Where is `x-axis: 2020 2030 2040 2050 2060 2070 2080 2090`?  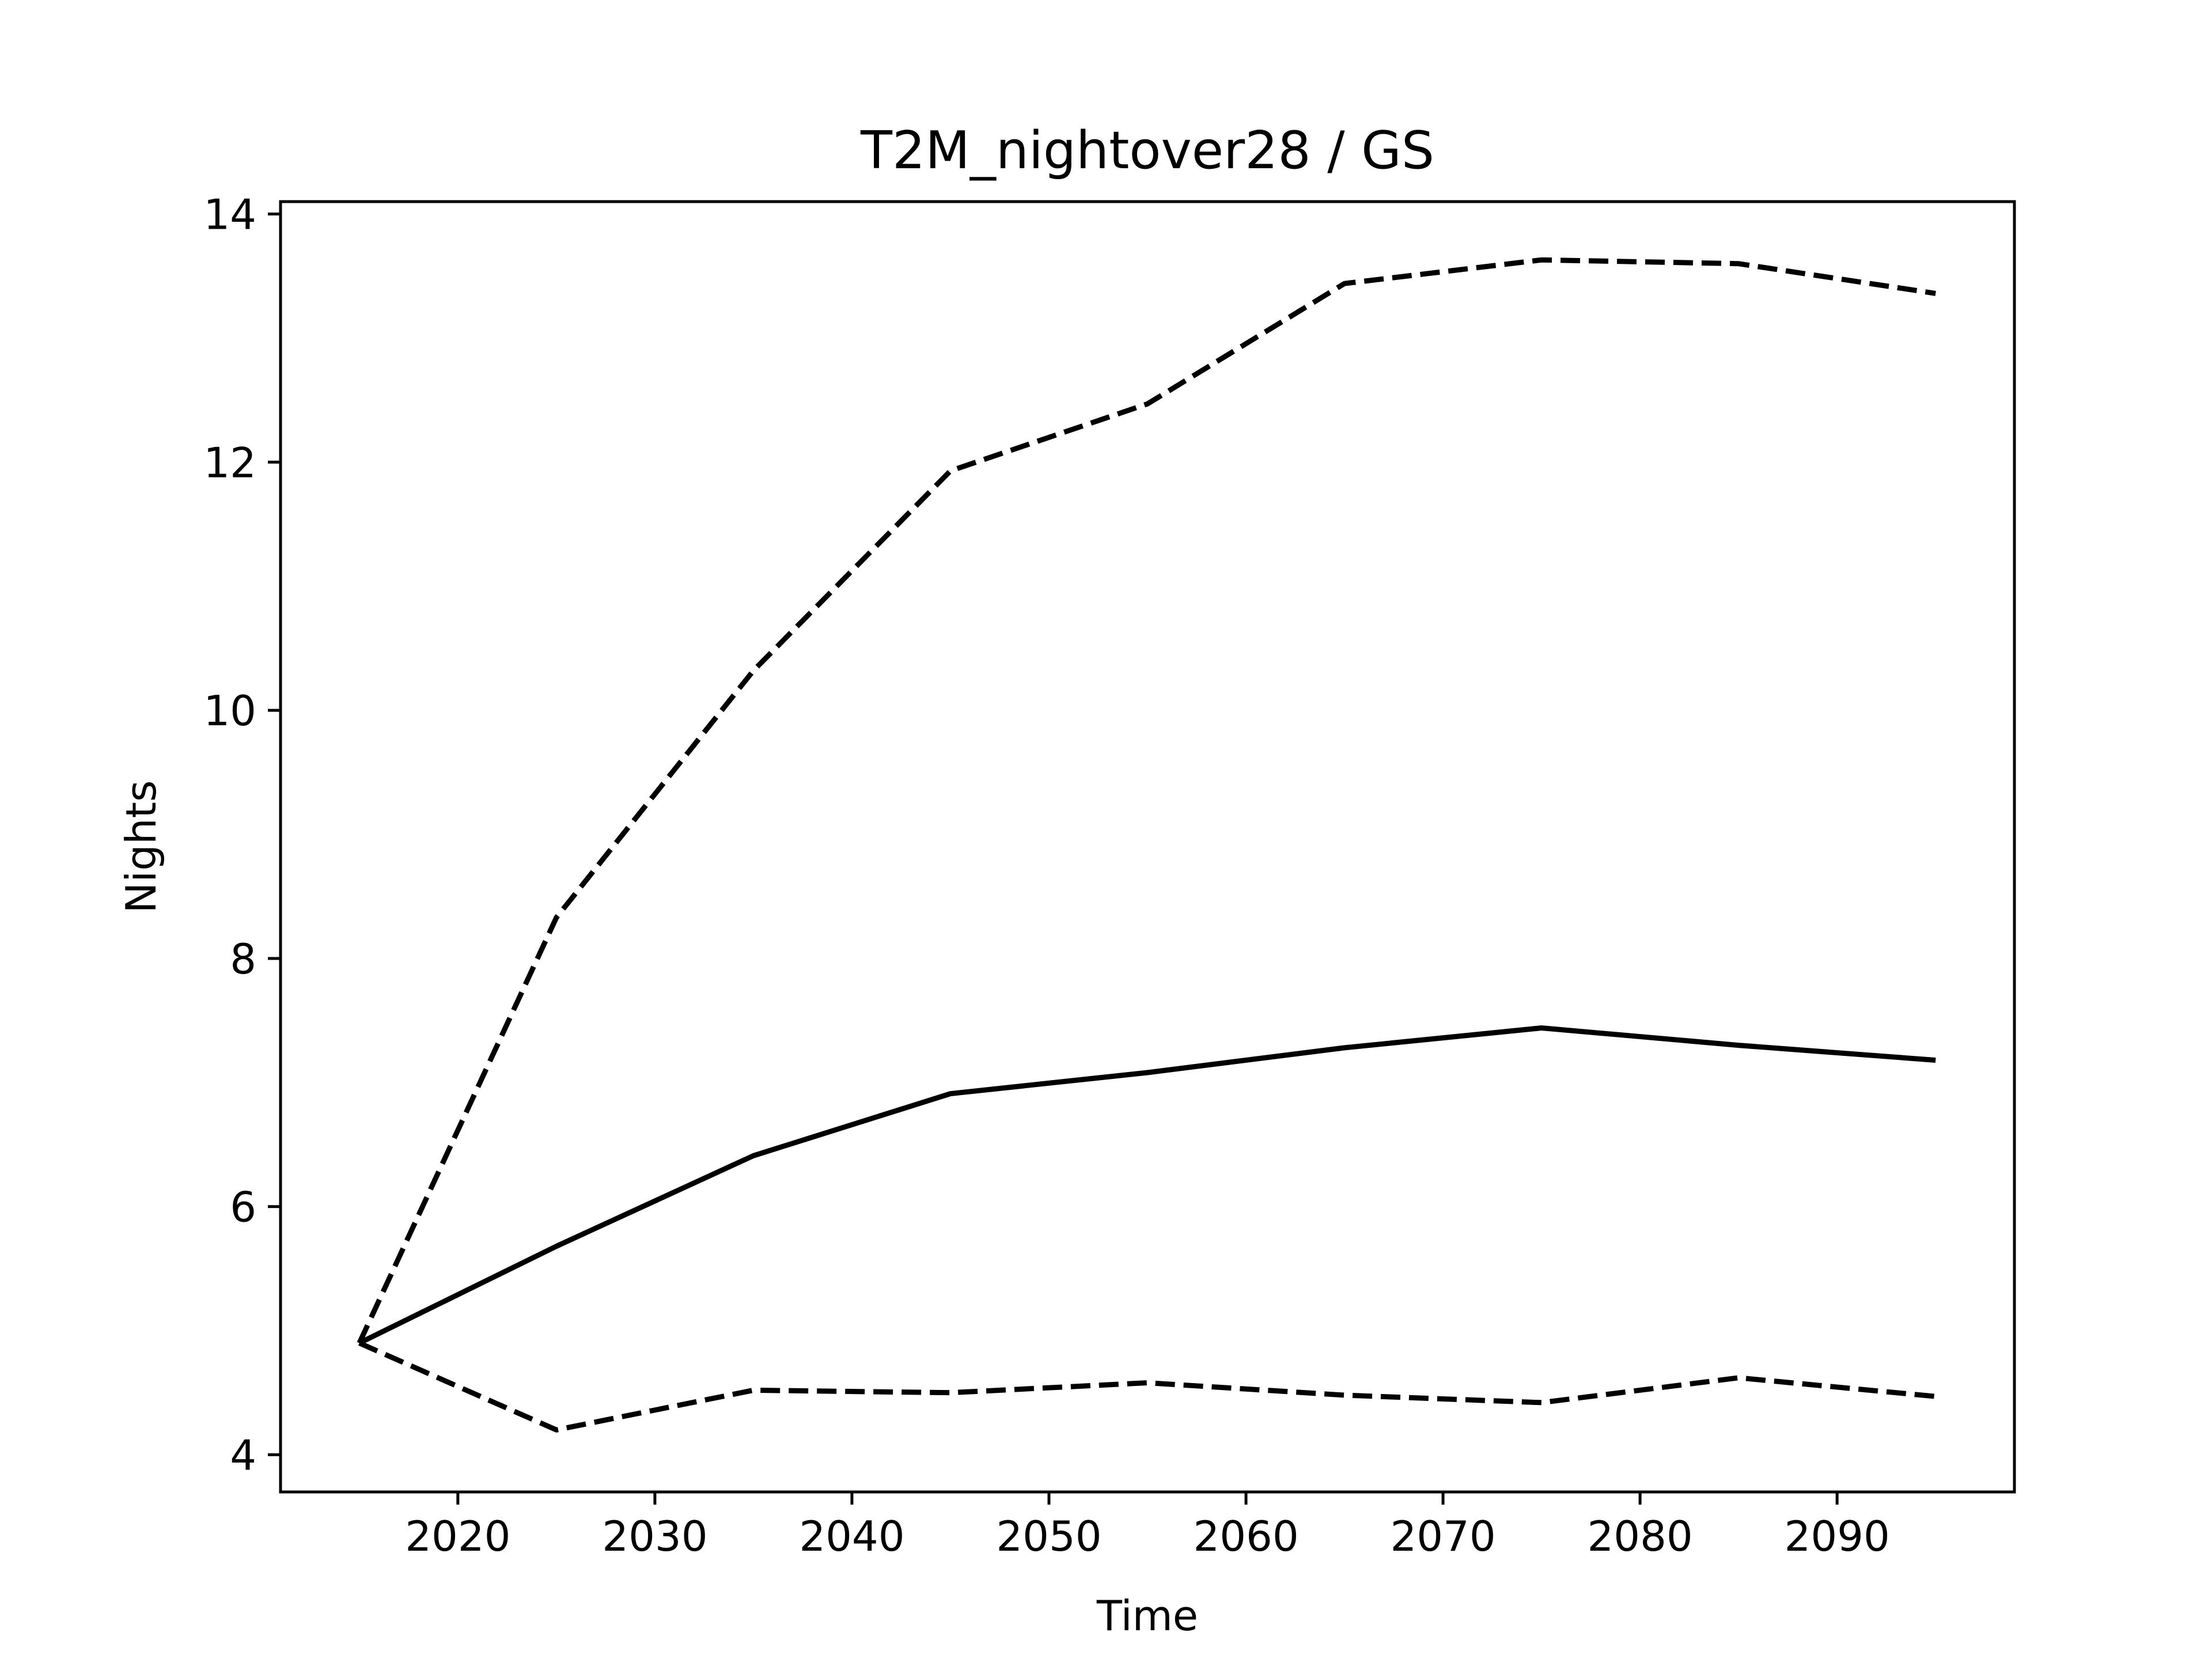
x-axis: 2020 2030 2040 2050 2060 2070 2080 2090 is located at coordinates (1147, 1526).